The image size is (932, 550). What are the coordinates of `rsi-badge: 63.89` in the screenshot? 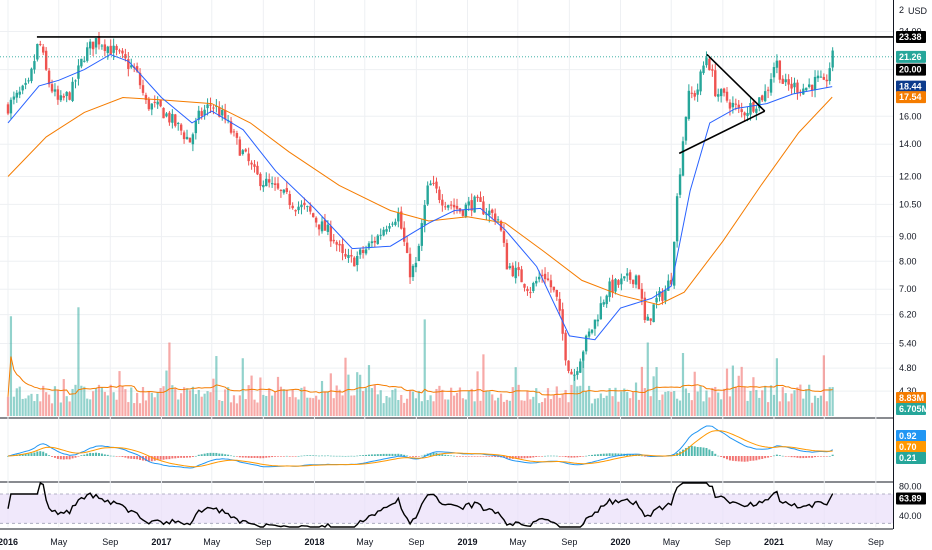 It's located at (910, 498).